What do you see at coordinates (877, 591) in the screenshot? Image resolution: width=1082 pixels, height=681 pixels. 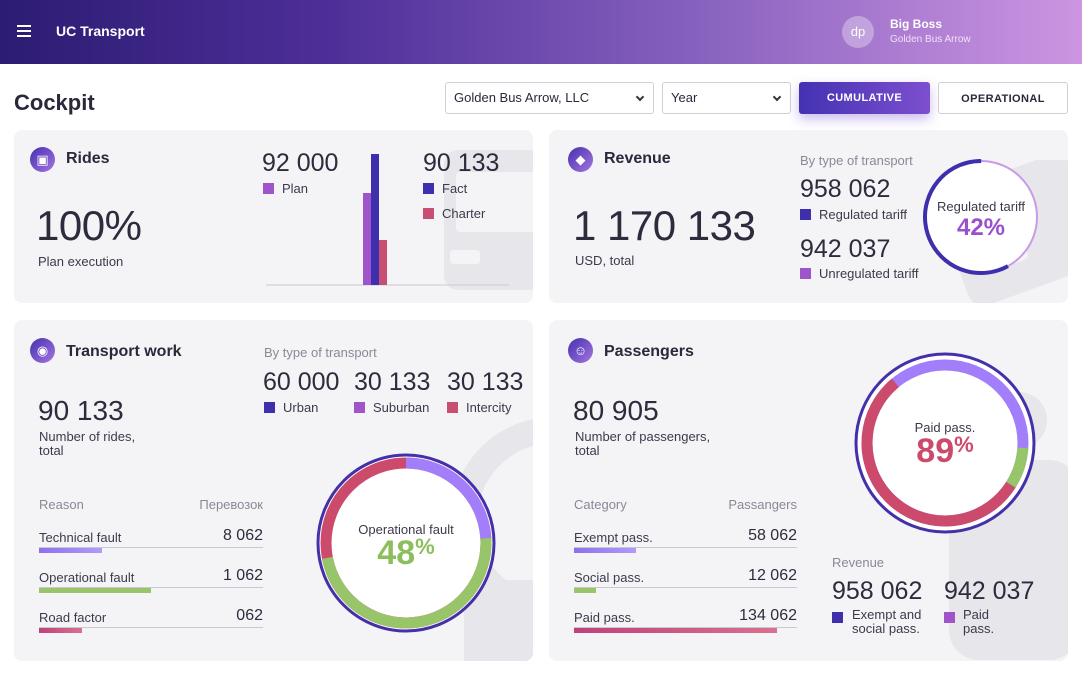 I see `exempt-revenue-value: 958 062` at bounding box center [877, 591].